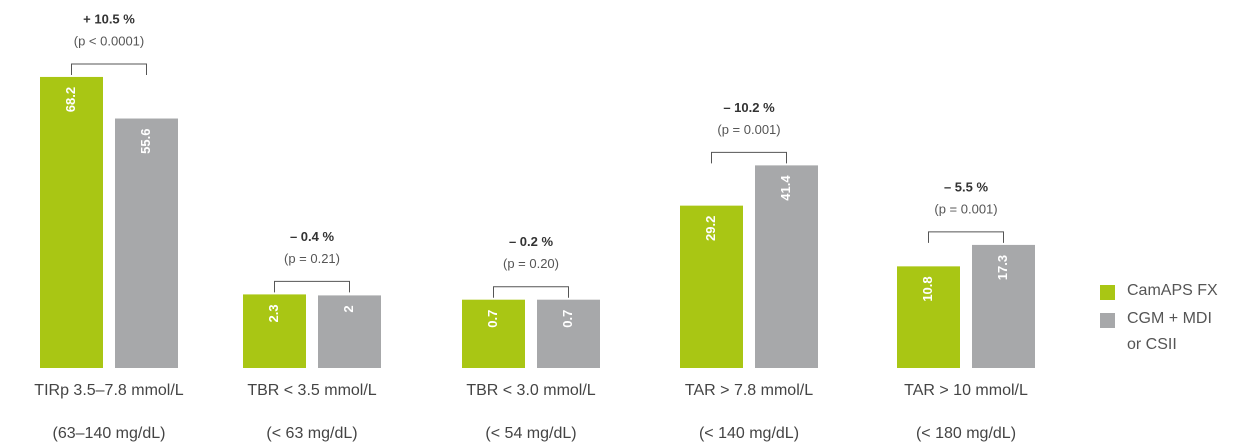  I want to click on legend-label: CamAPS FX, so click(1172, 290).